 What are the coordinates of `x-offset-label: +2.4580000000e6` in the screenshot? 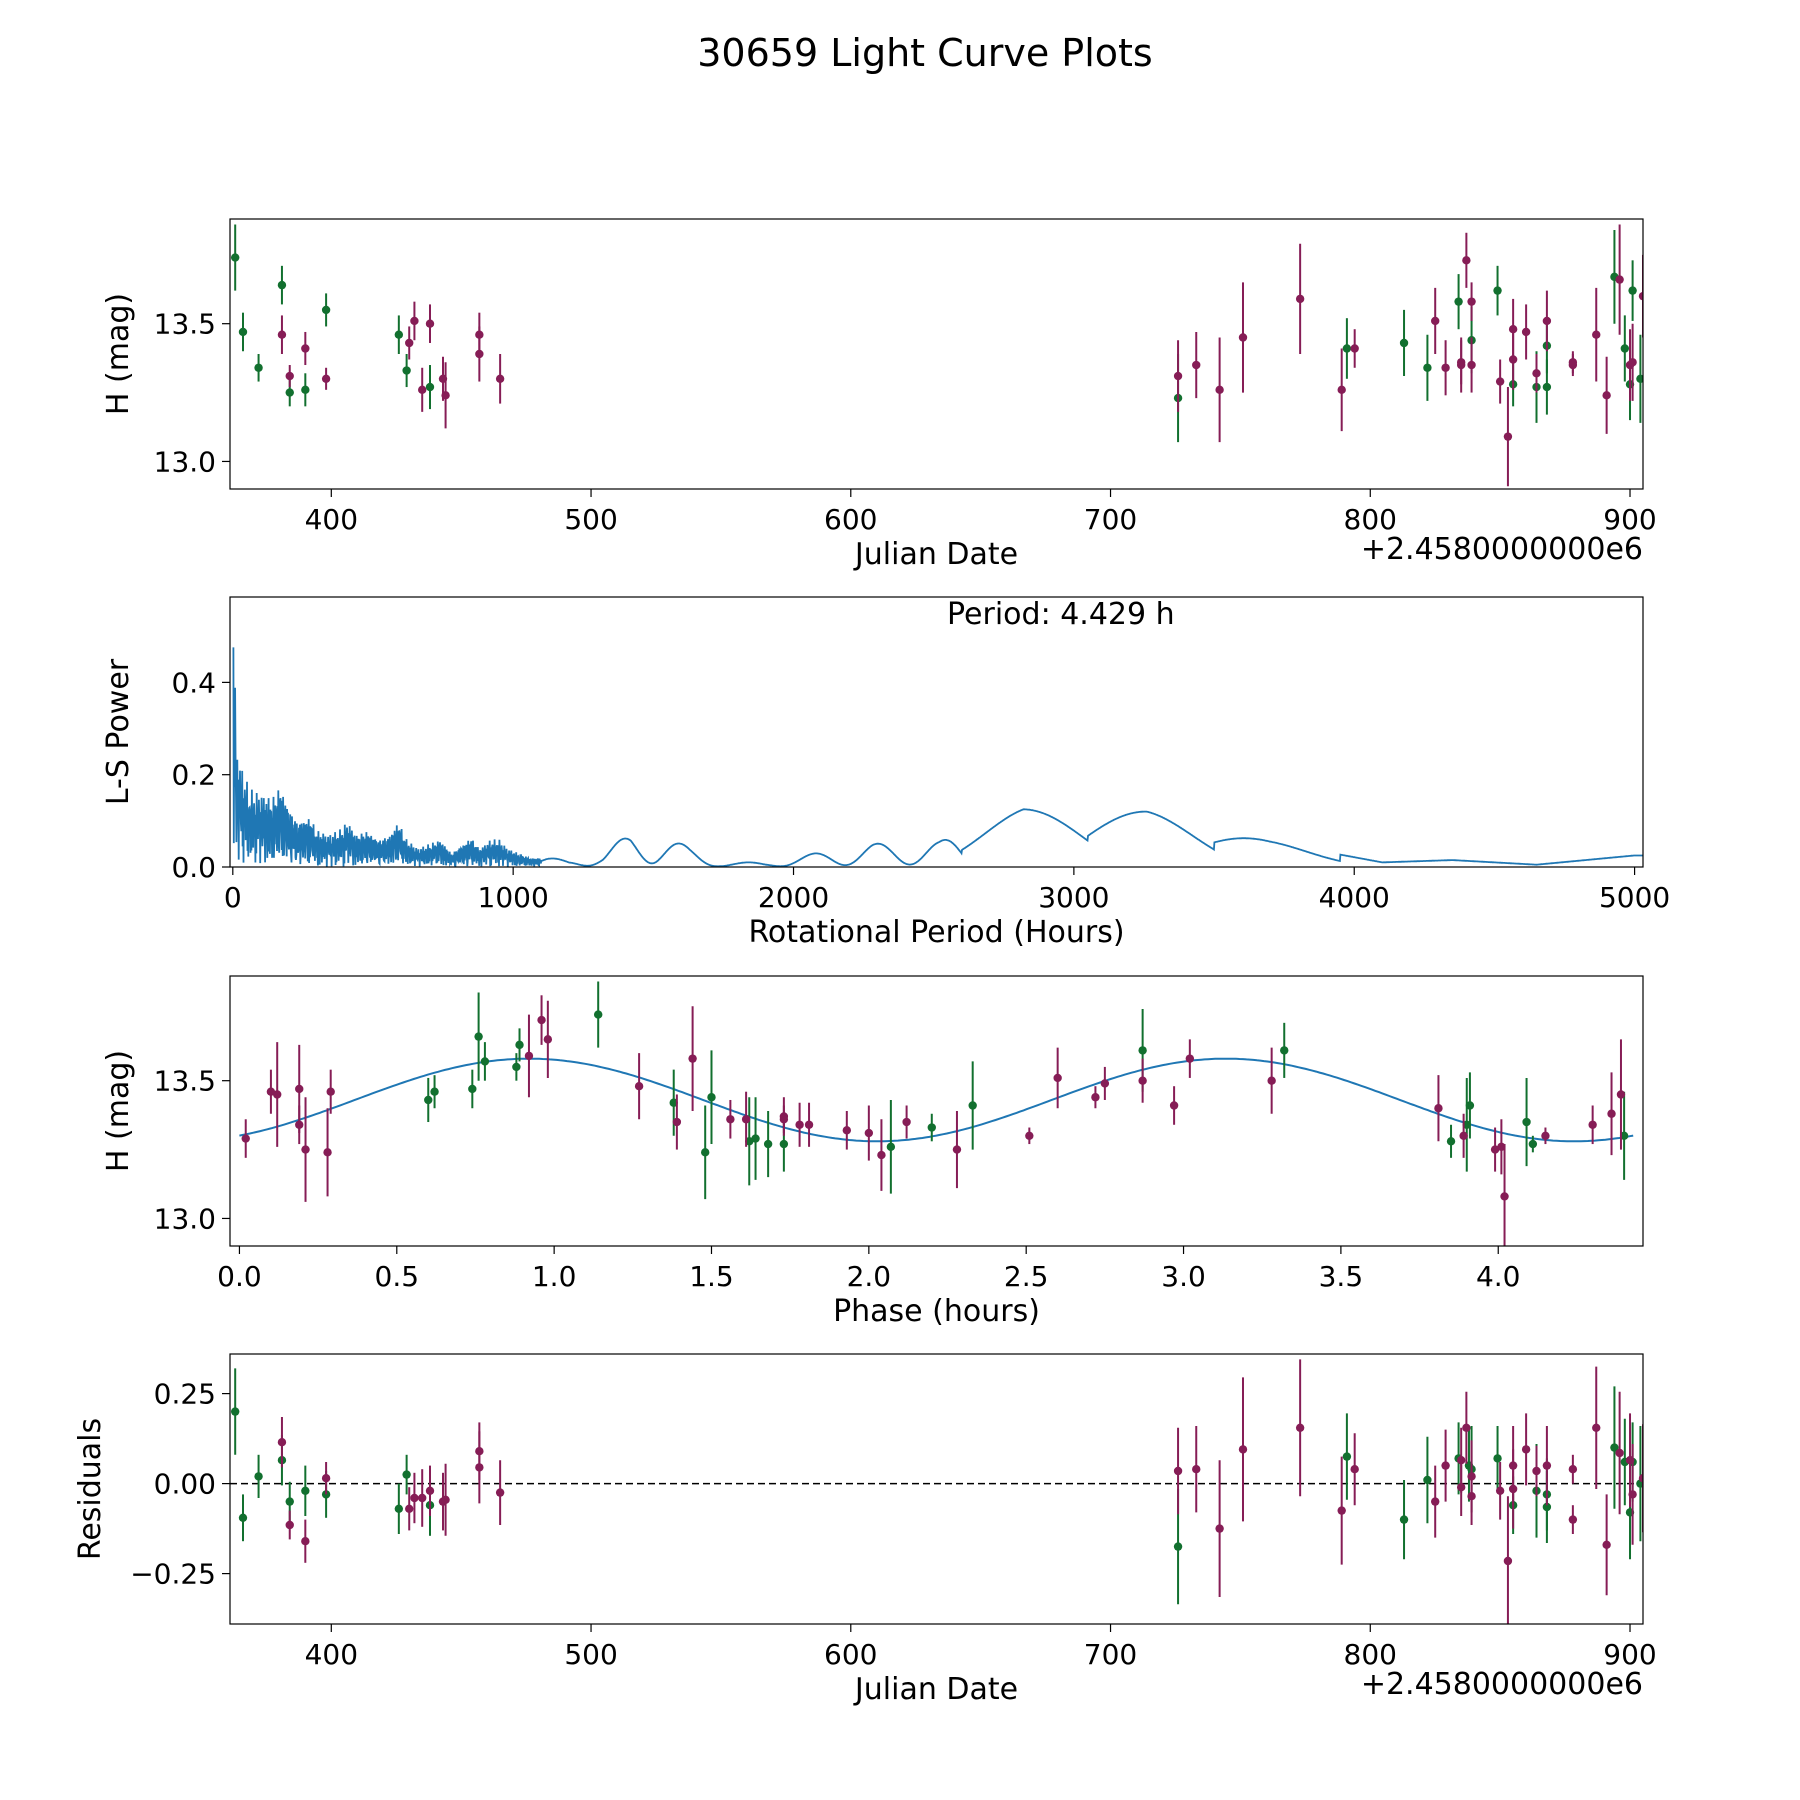 It's located at (1502, 1684).